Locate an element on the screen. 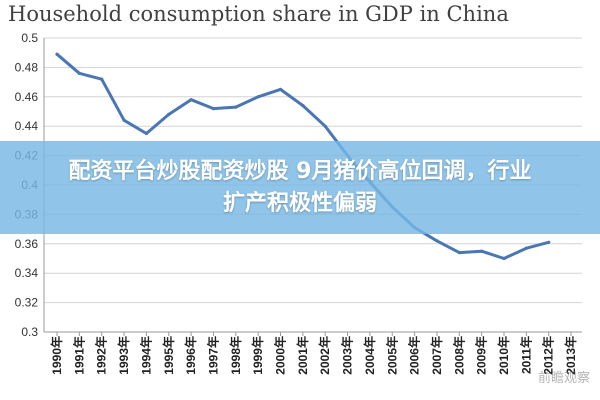 The image size is (600, 400). headline-line-2: 扩产积极性偏弱 is located at coordinates (299, 203).